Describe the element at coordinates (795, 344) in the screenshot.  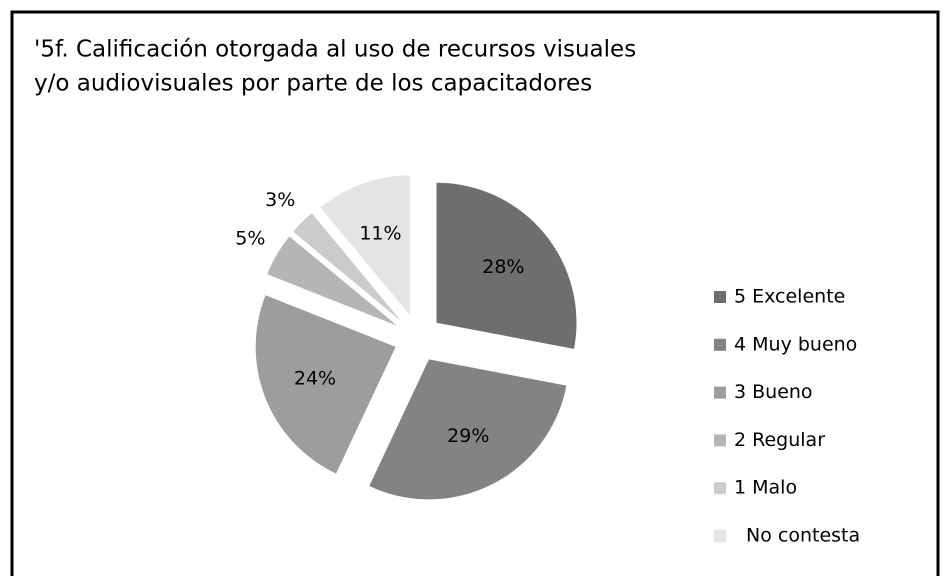
I see `legend-label: 4 Muy bueno` at that location.